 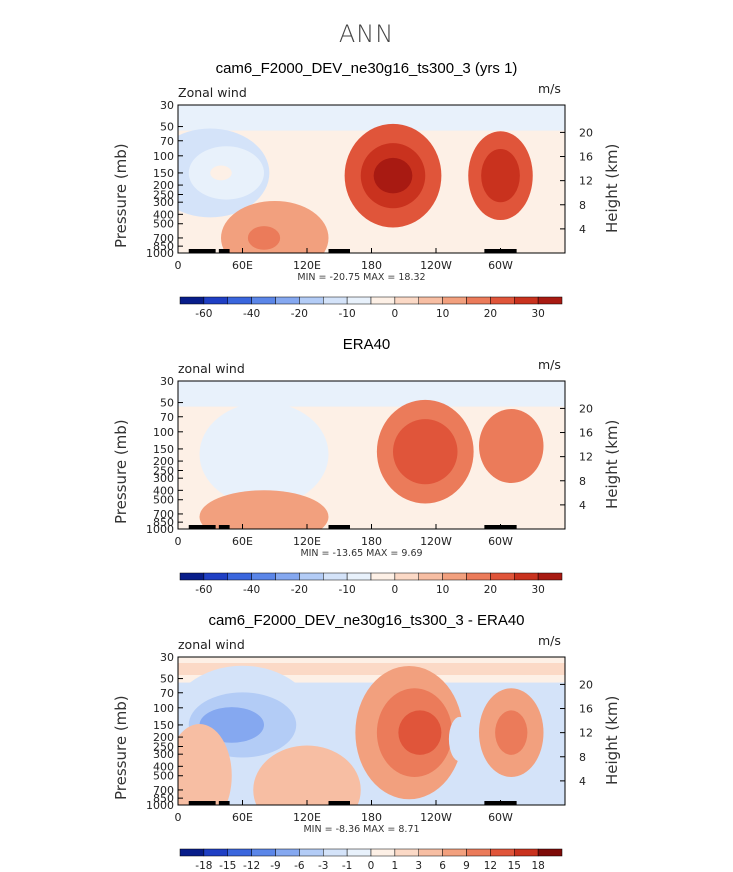 What do you see at coordinates (490, 590) in the screenshot?
I see `colorbar-label: 20` at bounding box center [490, 590].